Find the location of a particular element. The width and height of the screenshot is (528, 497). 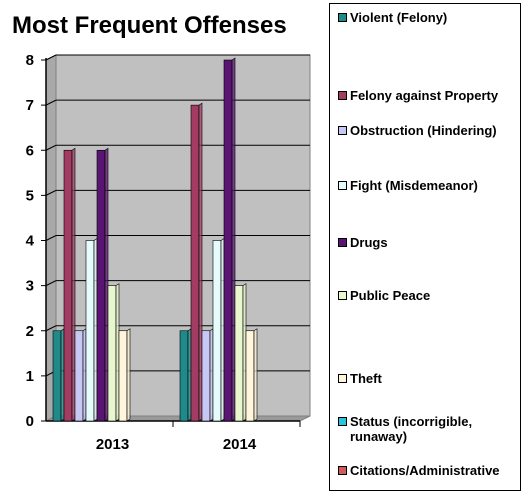

legend-item: Violent (Felony) is located at coordinates (428, 17).